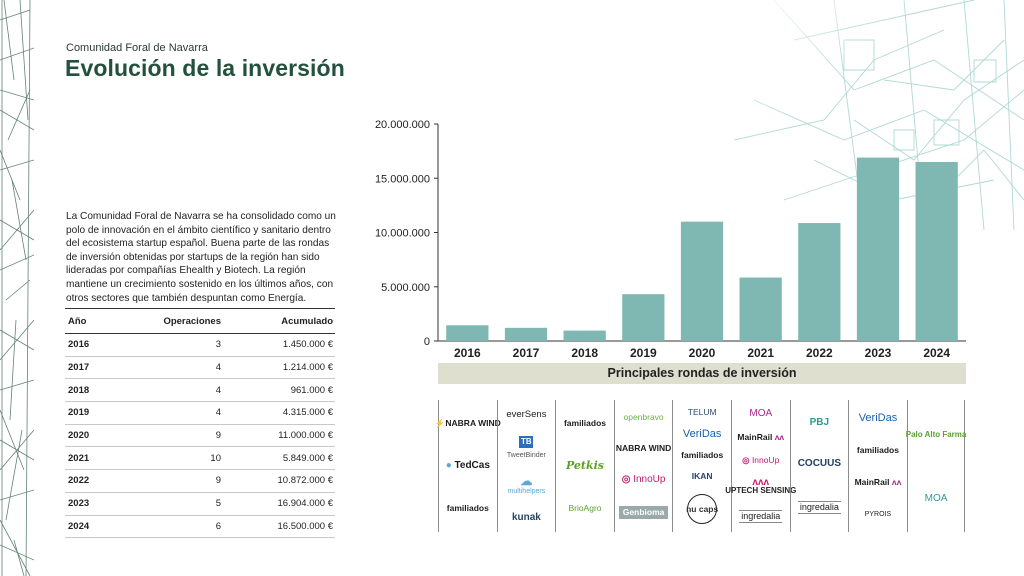 The width and height of the screenshot is (1024, 576). What do you see at coordinates (627, 479) in the screenshot?
I see `innoup-icon: ◎` at bounding box center [627, 479].